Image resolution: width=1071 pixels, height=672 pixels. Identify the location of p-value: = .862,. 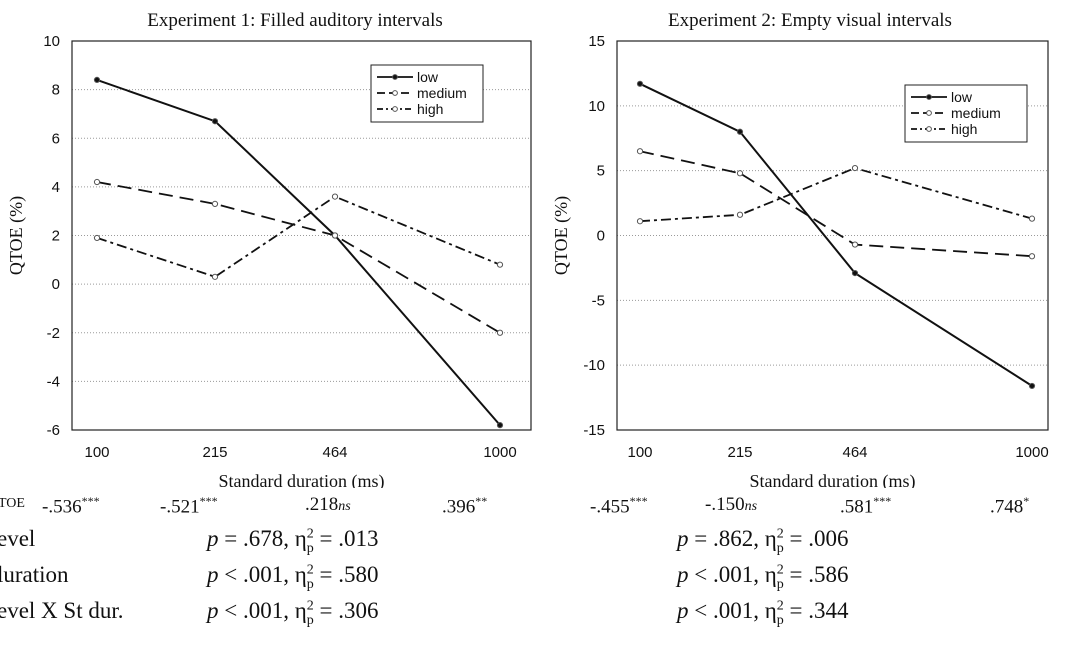
(726, 538).